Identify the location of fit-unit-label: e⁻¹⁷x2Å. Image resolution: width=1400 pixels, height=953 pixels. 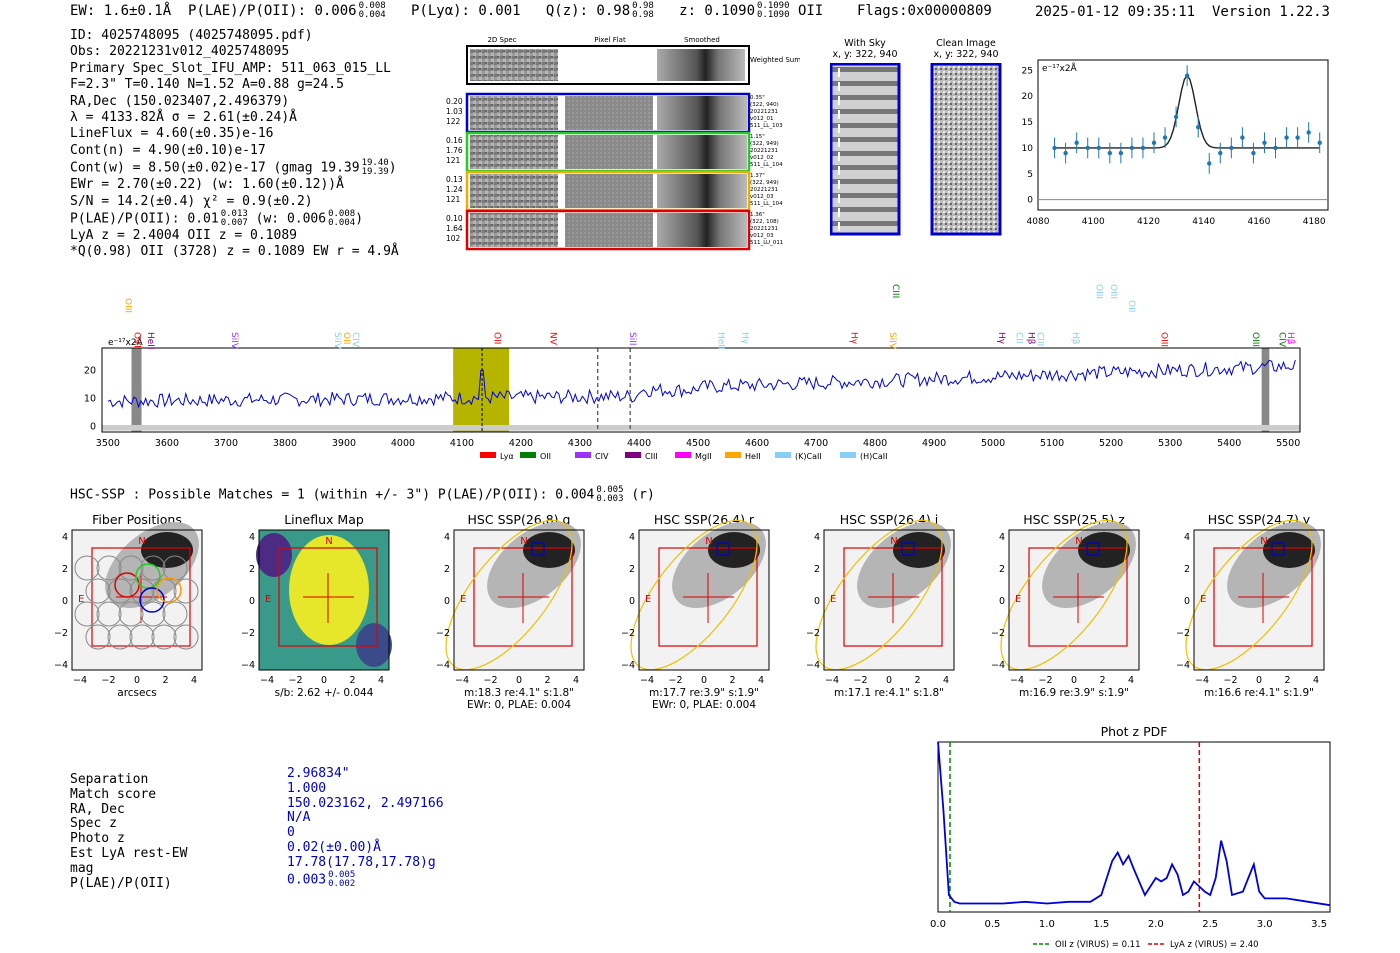
(1060, 68).